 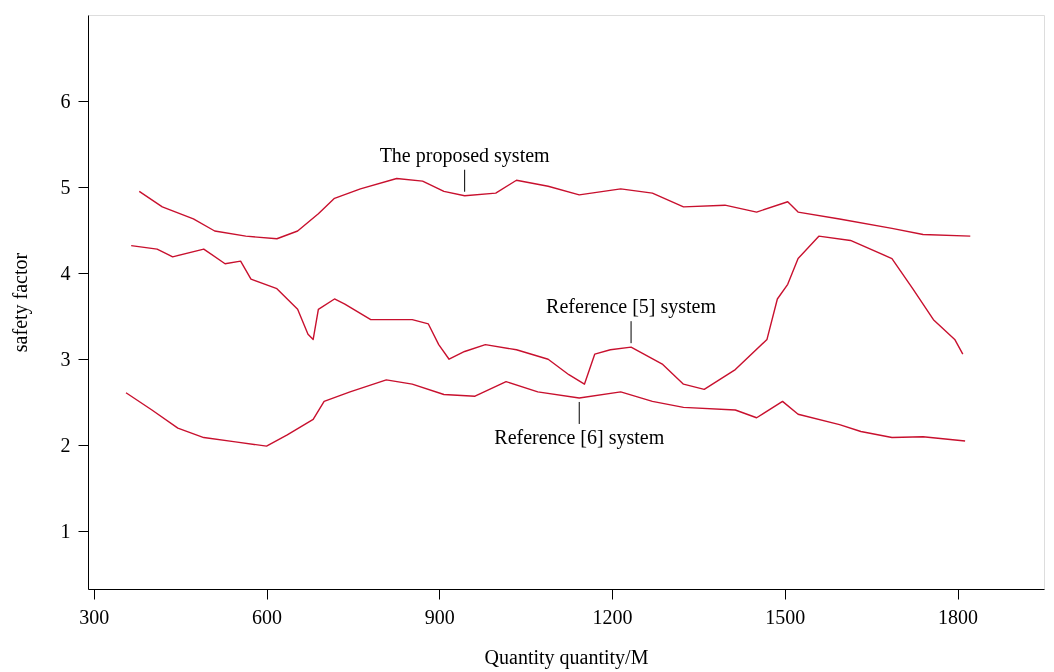 What do you see at coordinates (65, 530) in the screenshot?
I see `y-tick-label: 1` at bounding box center [65, 530].